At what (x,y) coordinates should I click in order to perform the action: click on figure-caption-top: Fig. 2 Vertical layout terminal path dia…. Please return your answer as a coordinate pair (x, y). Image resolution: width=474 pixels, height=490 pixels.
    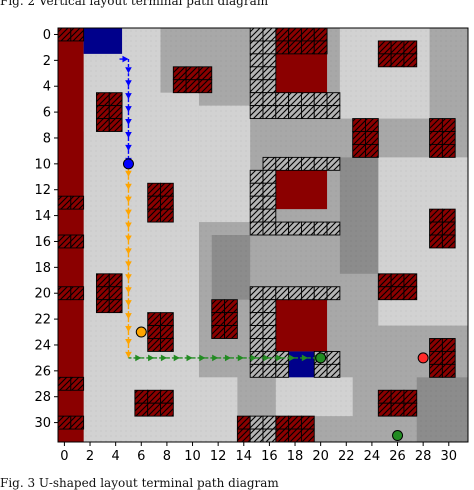
    Looking at the image, I should click on (134, 4).